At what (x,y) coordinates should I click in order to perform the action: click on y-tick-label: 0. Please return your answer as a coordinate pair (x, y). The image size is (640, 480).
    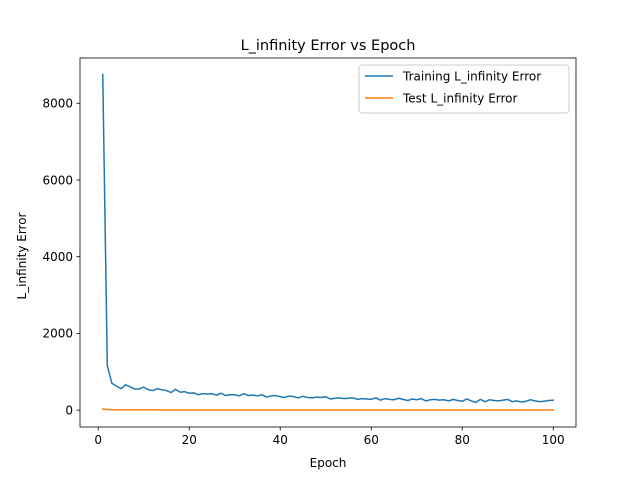
    Looking at the image, I should click on (69, 410).